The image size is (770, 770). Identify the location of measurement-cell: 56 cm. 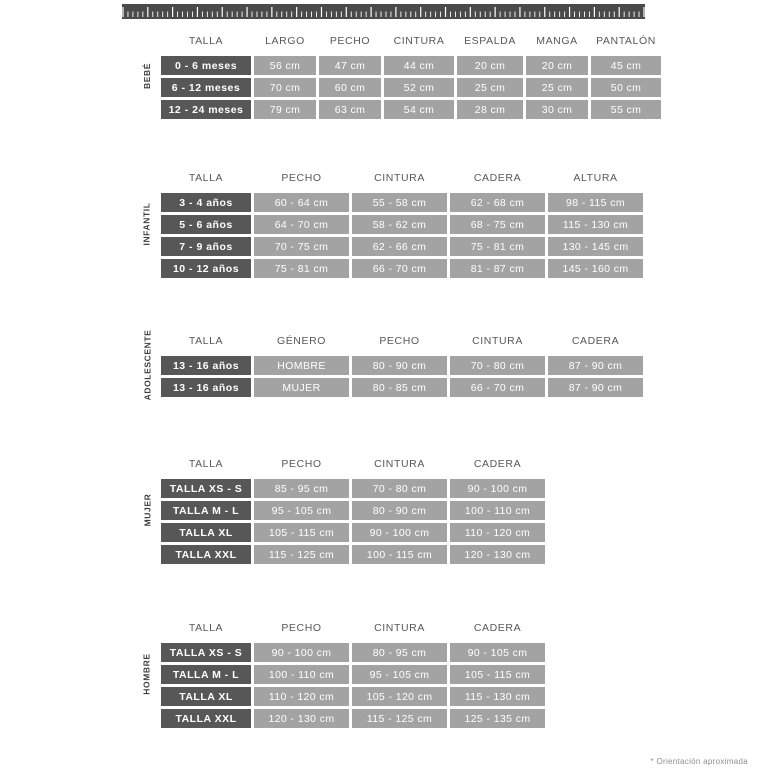
(285, 65).